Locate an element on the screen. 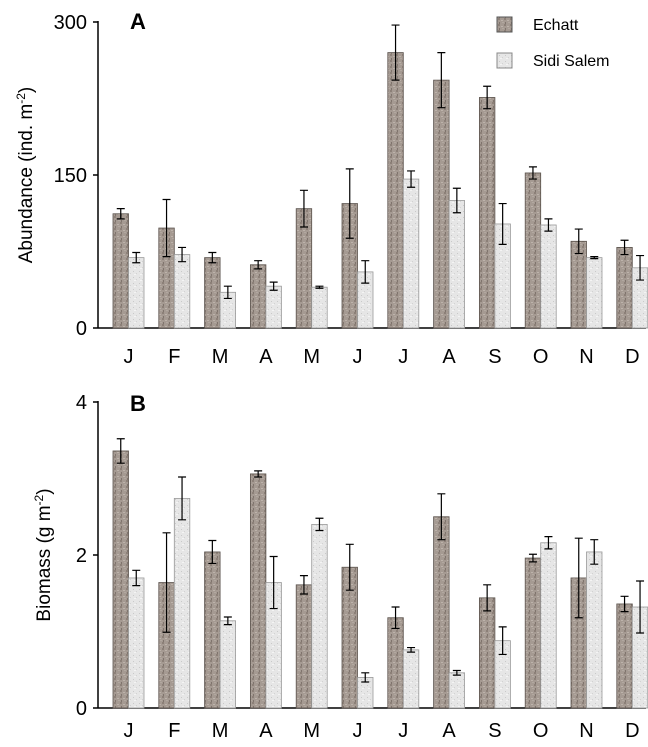  panel-b-month-label-11: D is located at coordinates (632, 731).